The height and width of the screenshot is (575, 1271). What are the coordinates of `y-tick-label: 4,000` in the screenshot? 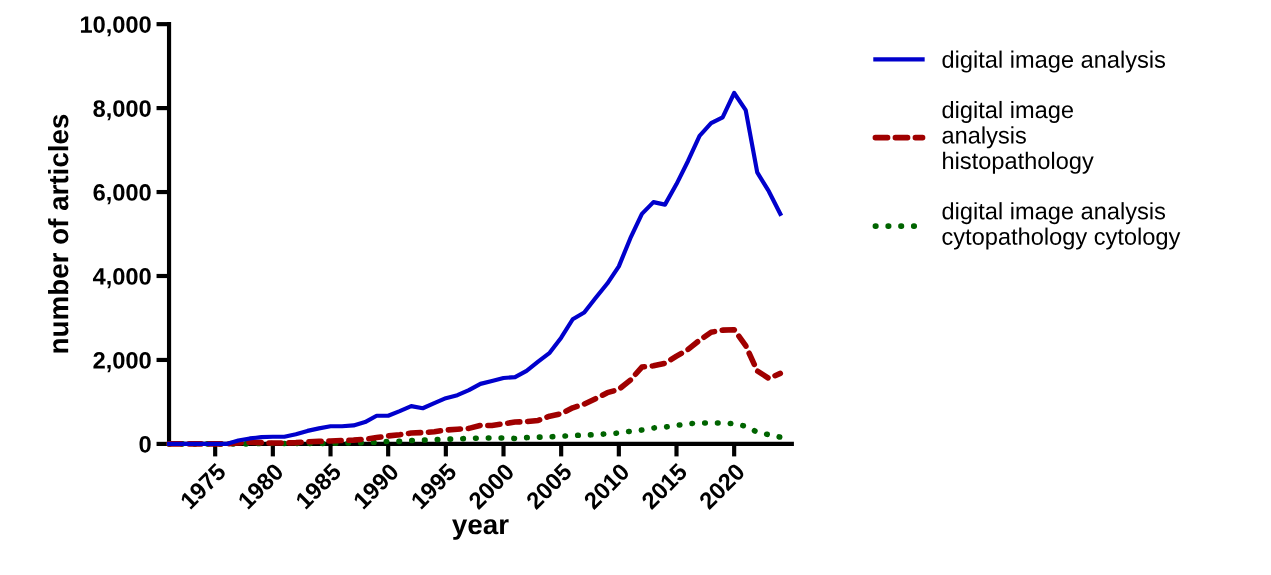 It's located at (121, 278).